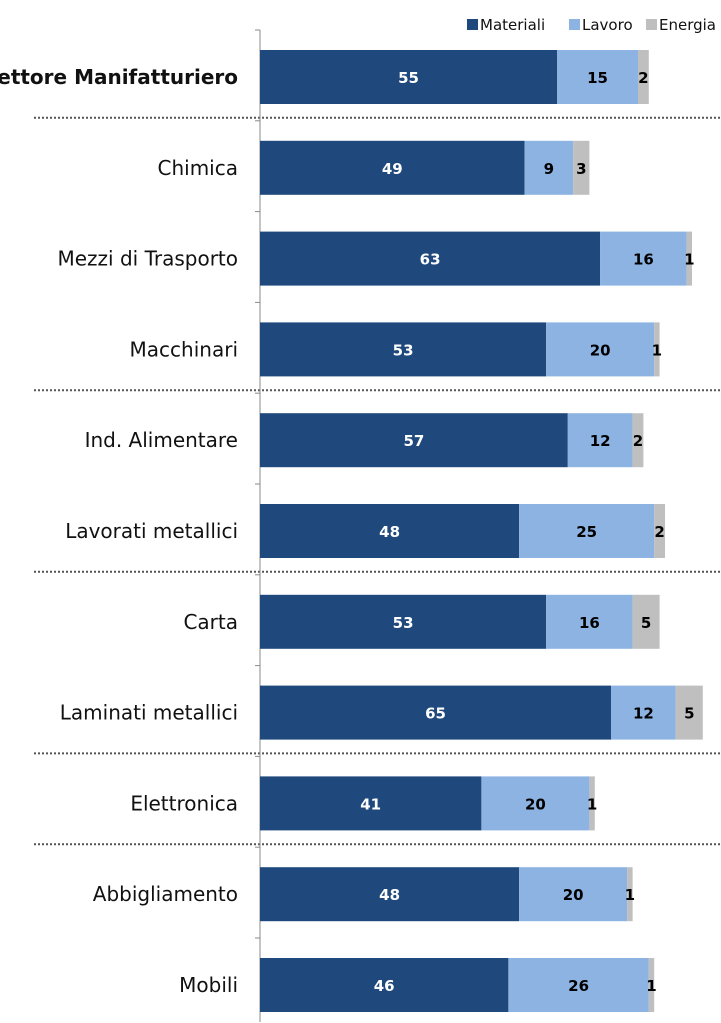 Image resolution: width=721 pixels, height=1023 pixels. Describe the element at coordinates (198, 168) in the screenshot. I see `category-label-chimica: Chimica` at that location.